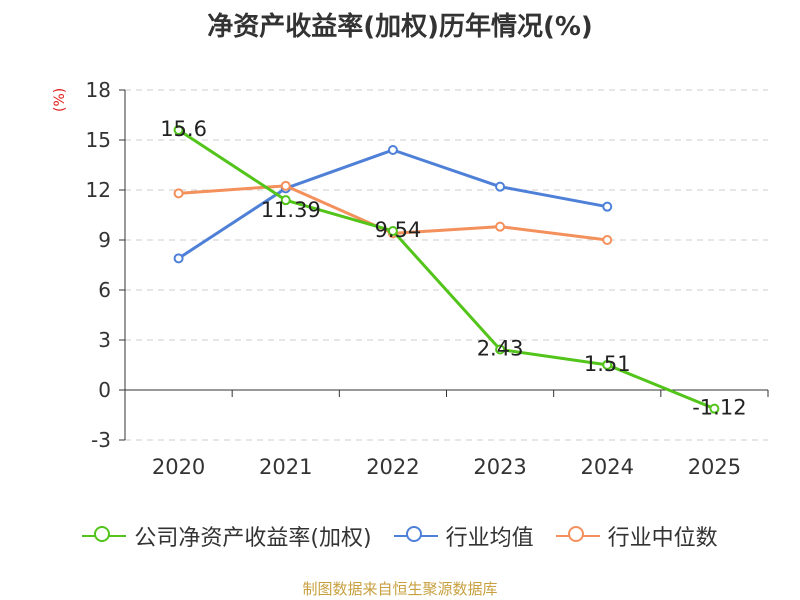 The width and height of the screenshot is (800, 600). I want to click on y-tick-label: 3, so click(104, 340).